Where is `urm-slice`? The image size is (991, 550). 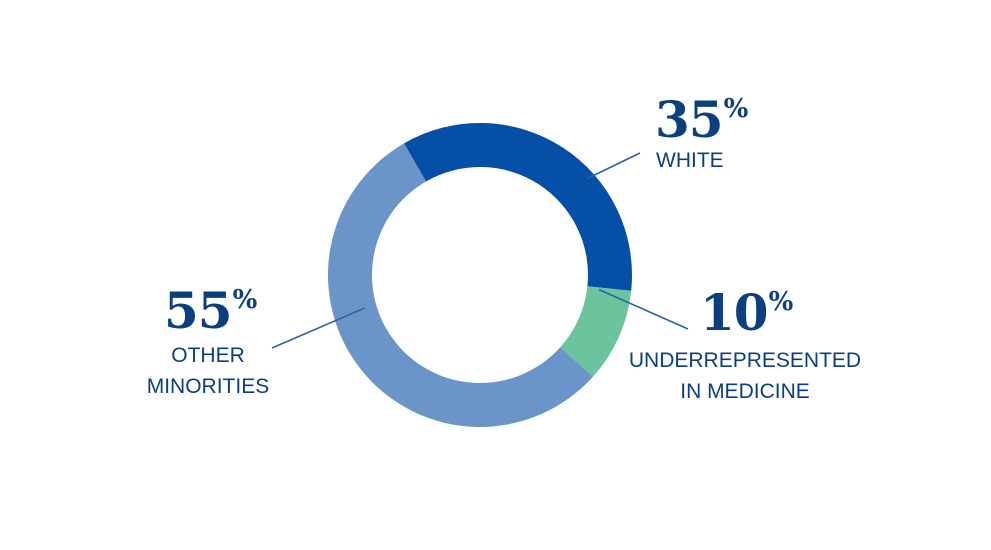
urm-slice is located at coordinates (596, 331).